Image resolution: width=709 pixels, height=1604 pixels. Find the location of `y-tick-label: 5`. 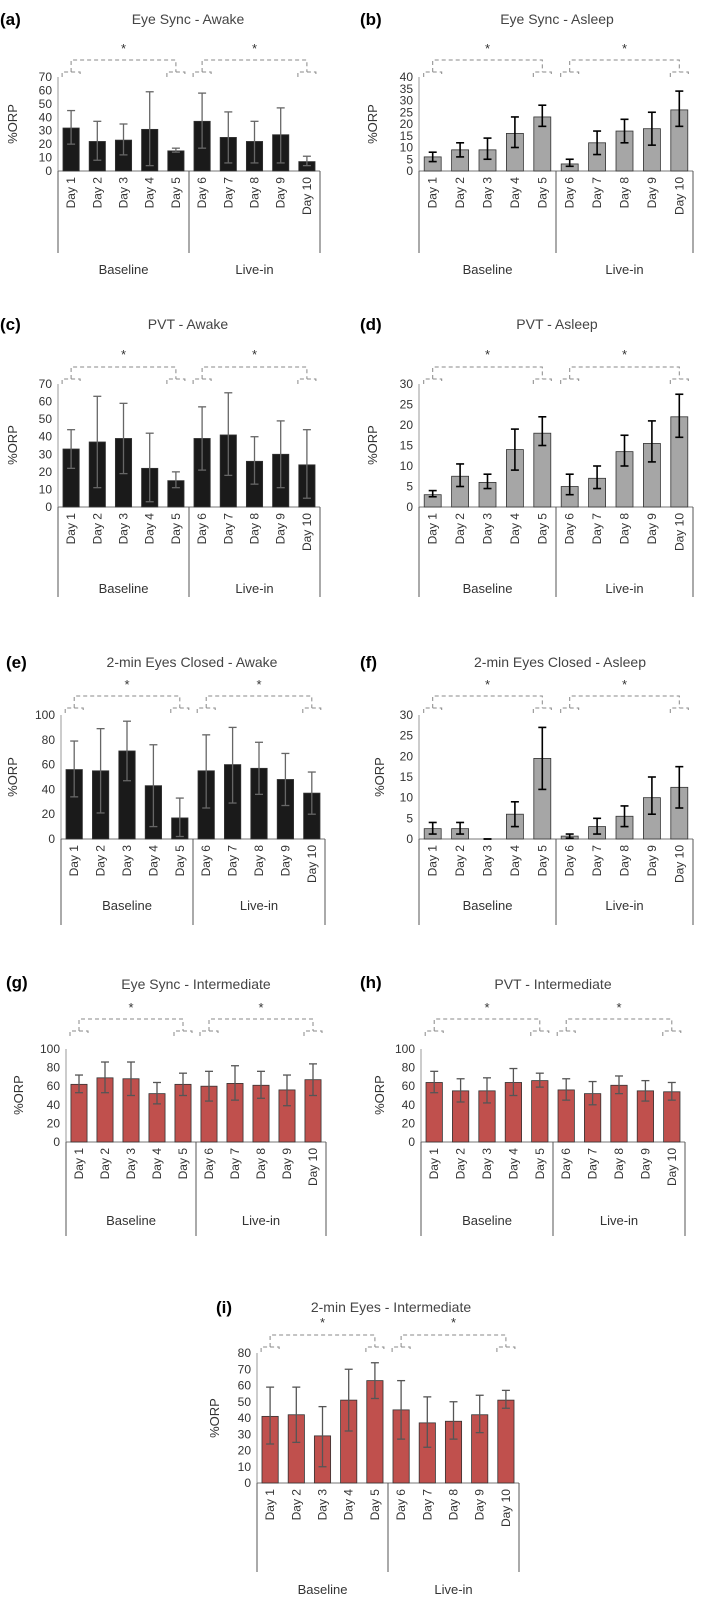

y-tick-label: 5 is located at coordinates (409, 487).